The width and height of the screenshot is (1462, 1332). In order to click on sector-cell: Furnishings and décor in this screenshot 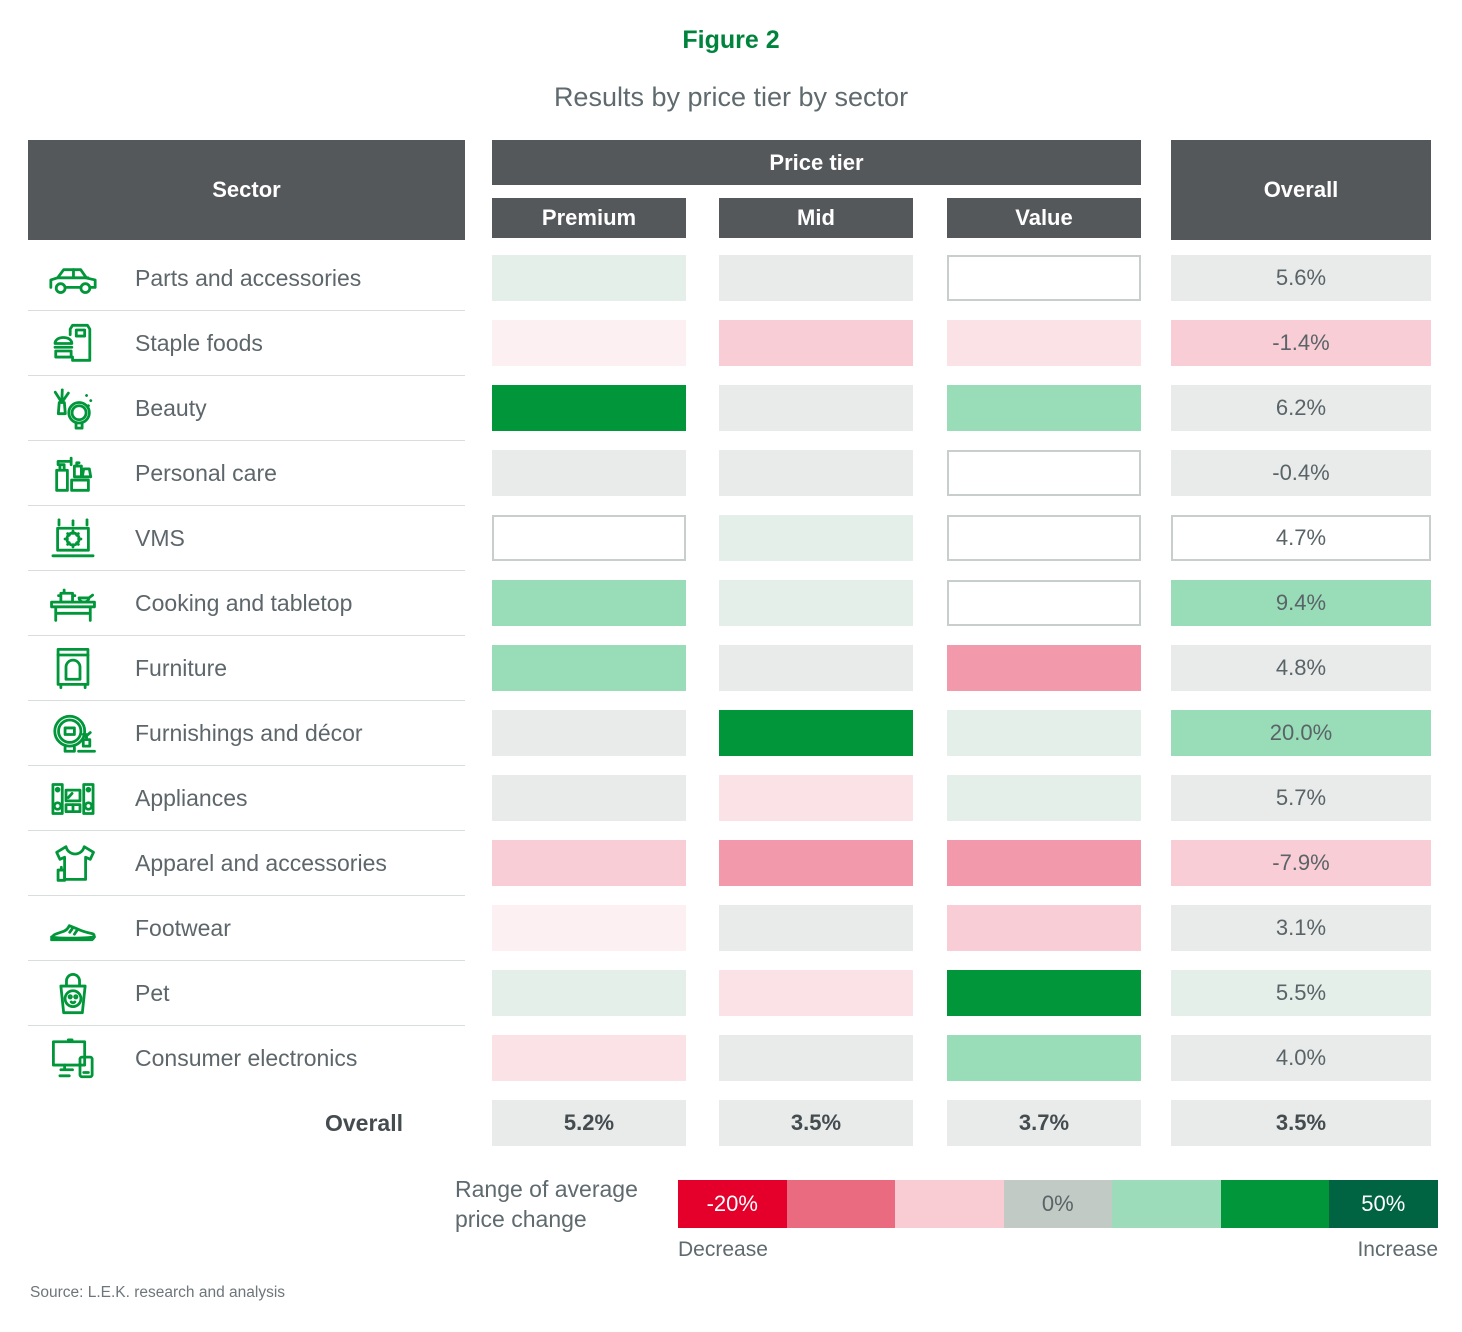, I will do `click(246, 733)`.